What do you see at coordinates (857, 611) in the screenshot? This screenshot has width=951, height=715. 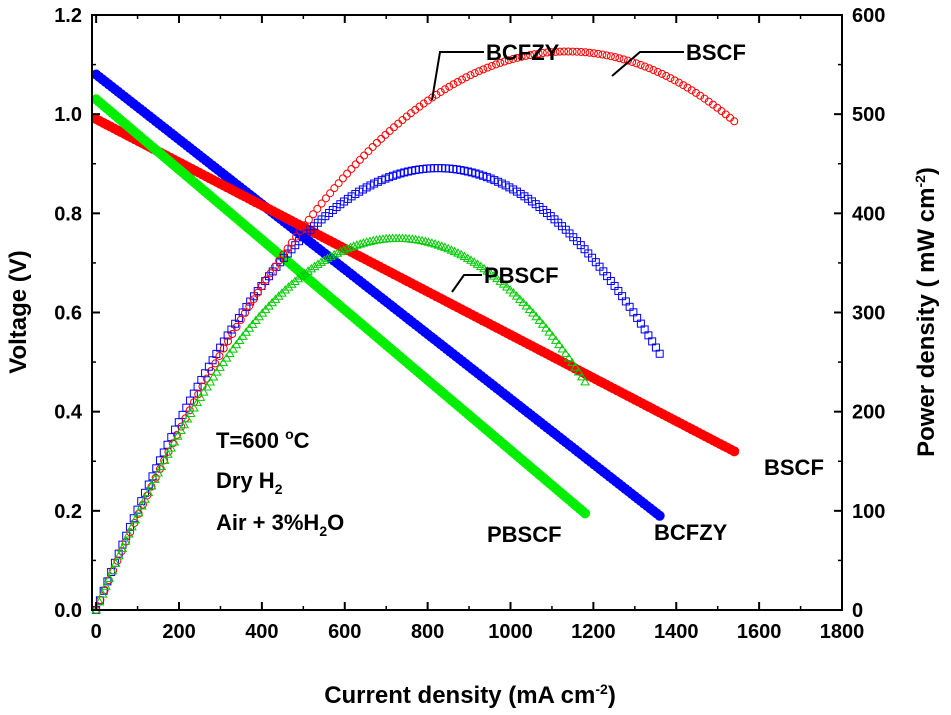 I see `y-right-tick-label: 0` at bounding box center [857, 611].